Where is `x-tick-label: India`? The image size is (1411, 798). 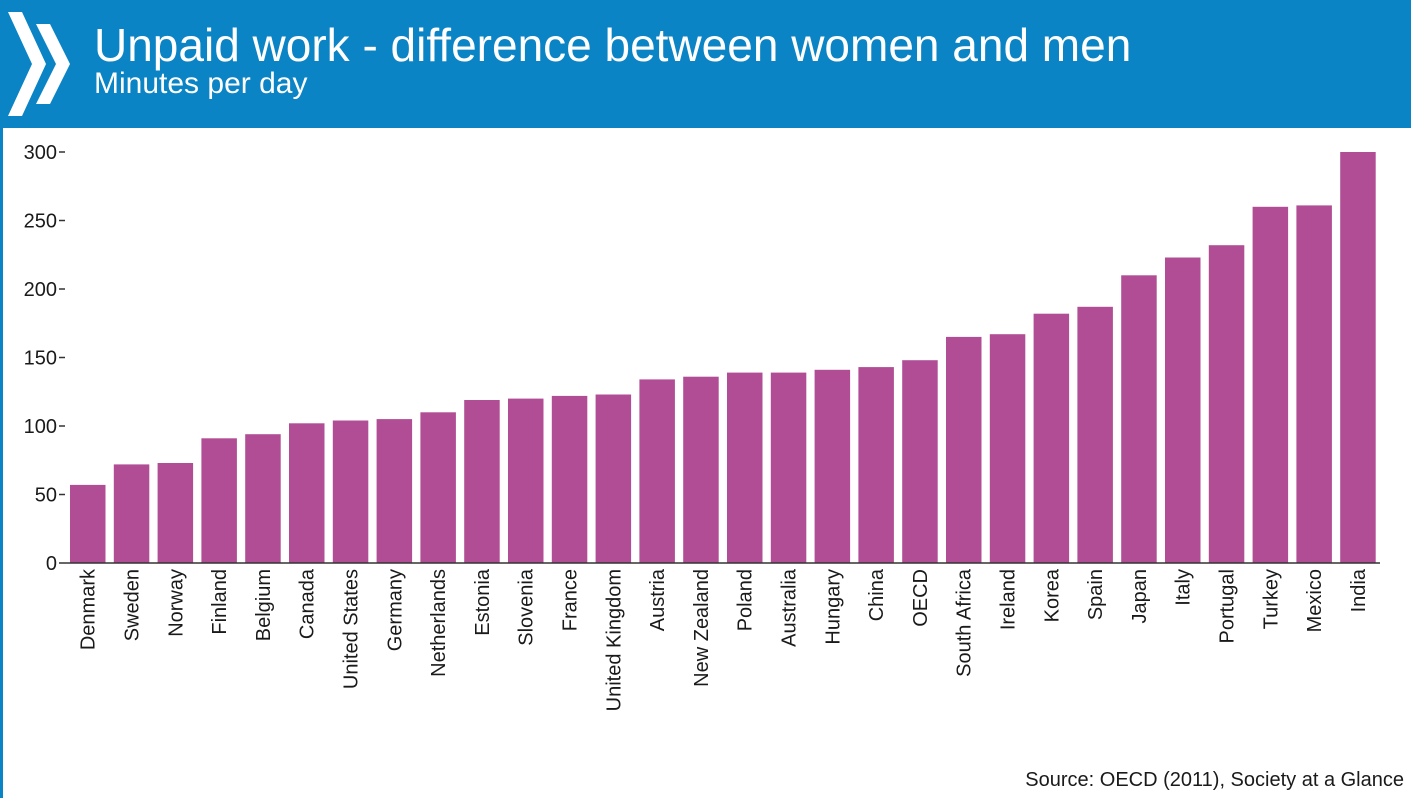 x-tick-label: India is located at coordinates (1359, 590).